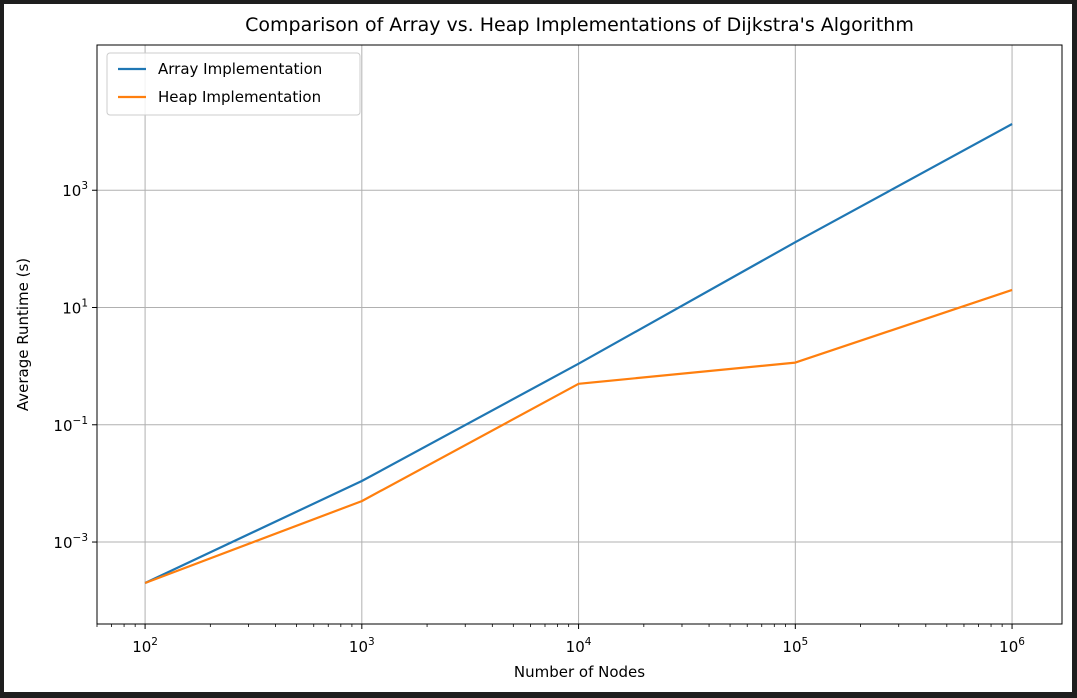  What do you see at coordinates (75, 308) in the screenshot?
I see `y-tick-label: 10¹` at bounding box center [75, 308].